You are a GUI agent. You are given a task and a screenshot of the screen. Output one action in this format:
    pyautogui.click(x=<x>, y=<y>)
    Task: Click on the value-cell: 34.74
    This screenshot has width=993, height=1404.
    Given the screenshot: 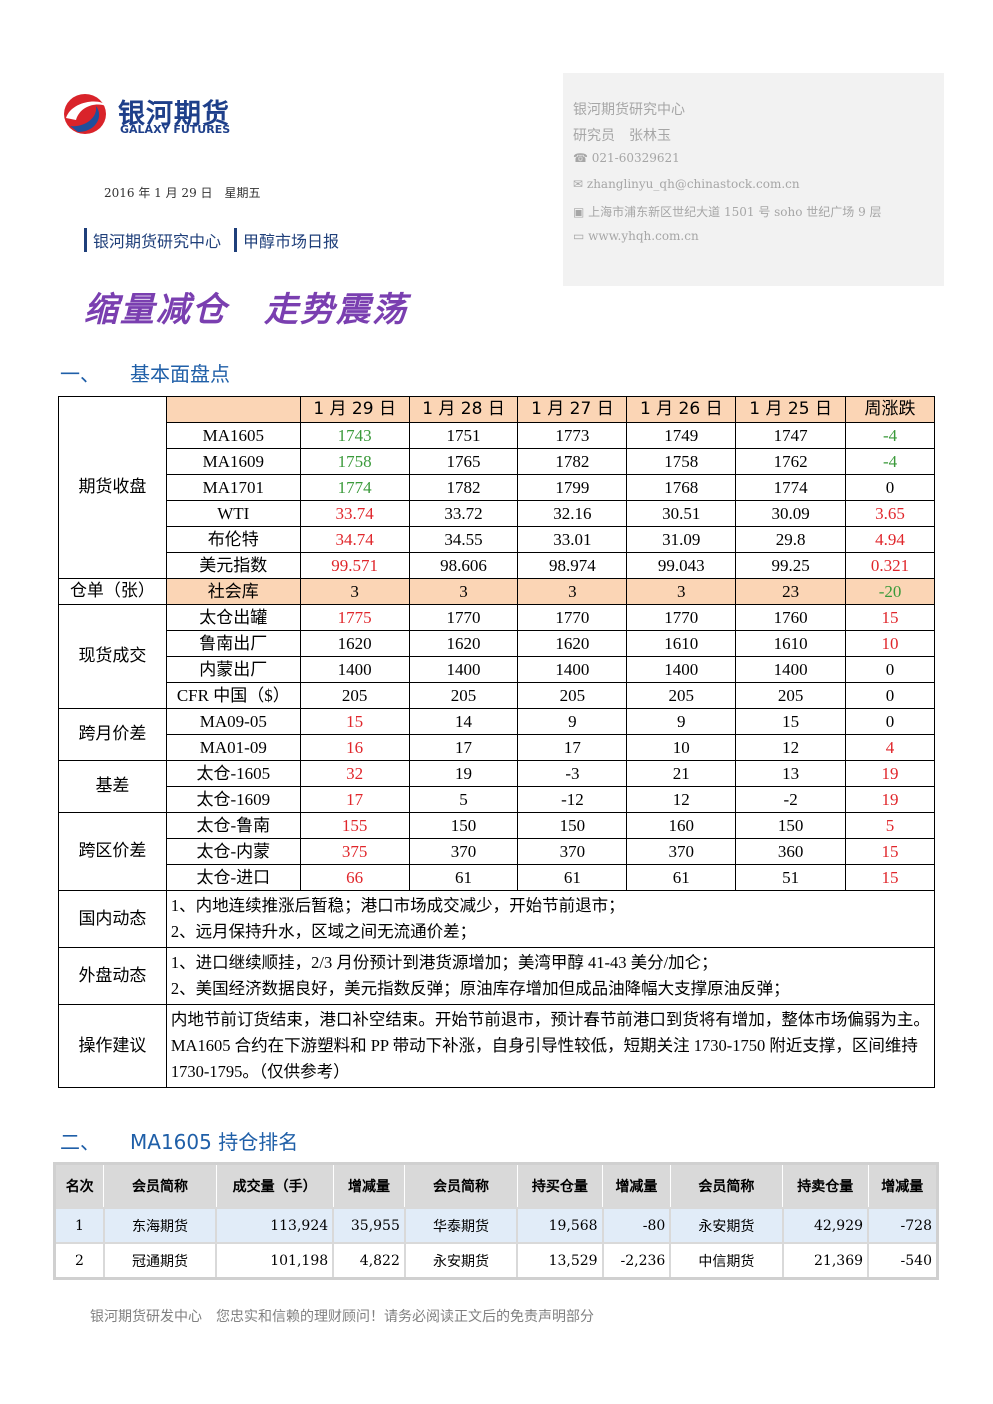 What is the action you would take?
    pyautogui.click(x=354, y=539)
    